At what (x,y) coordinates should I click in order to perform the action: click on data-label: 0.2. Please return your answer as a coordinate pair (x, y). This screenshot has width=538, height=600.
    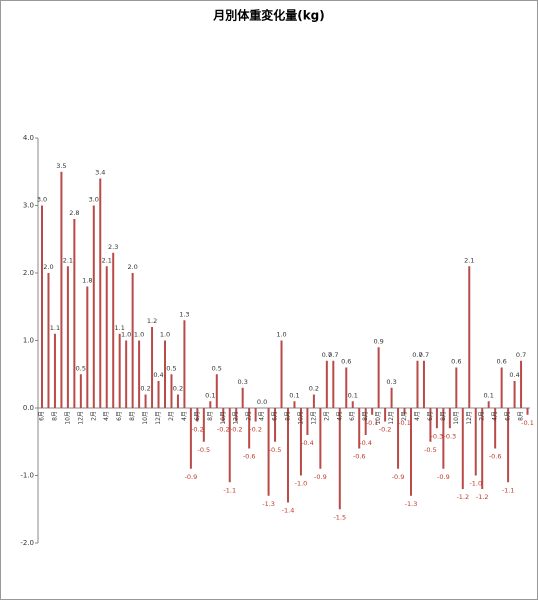
    Looking at the image, I should click on (314, 389).